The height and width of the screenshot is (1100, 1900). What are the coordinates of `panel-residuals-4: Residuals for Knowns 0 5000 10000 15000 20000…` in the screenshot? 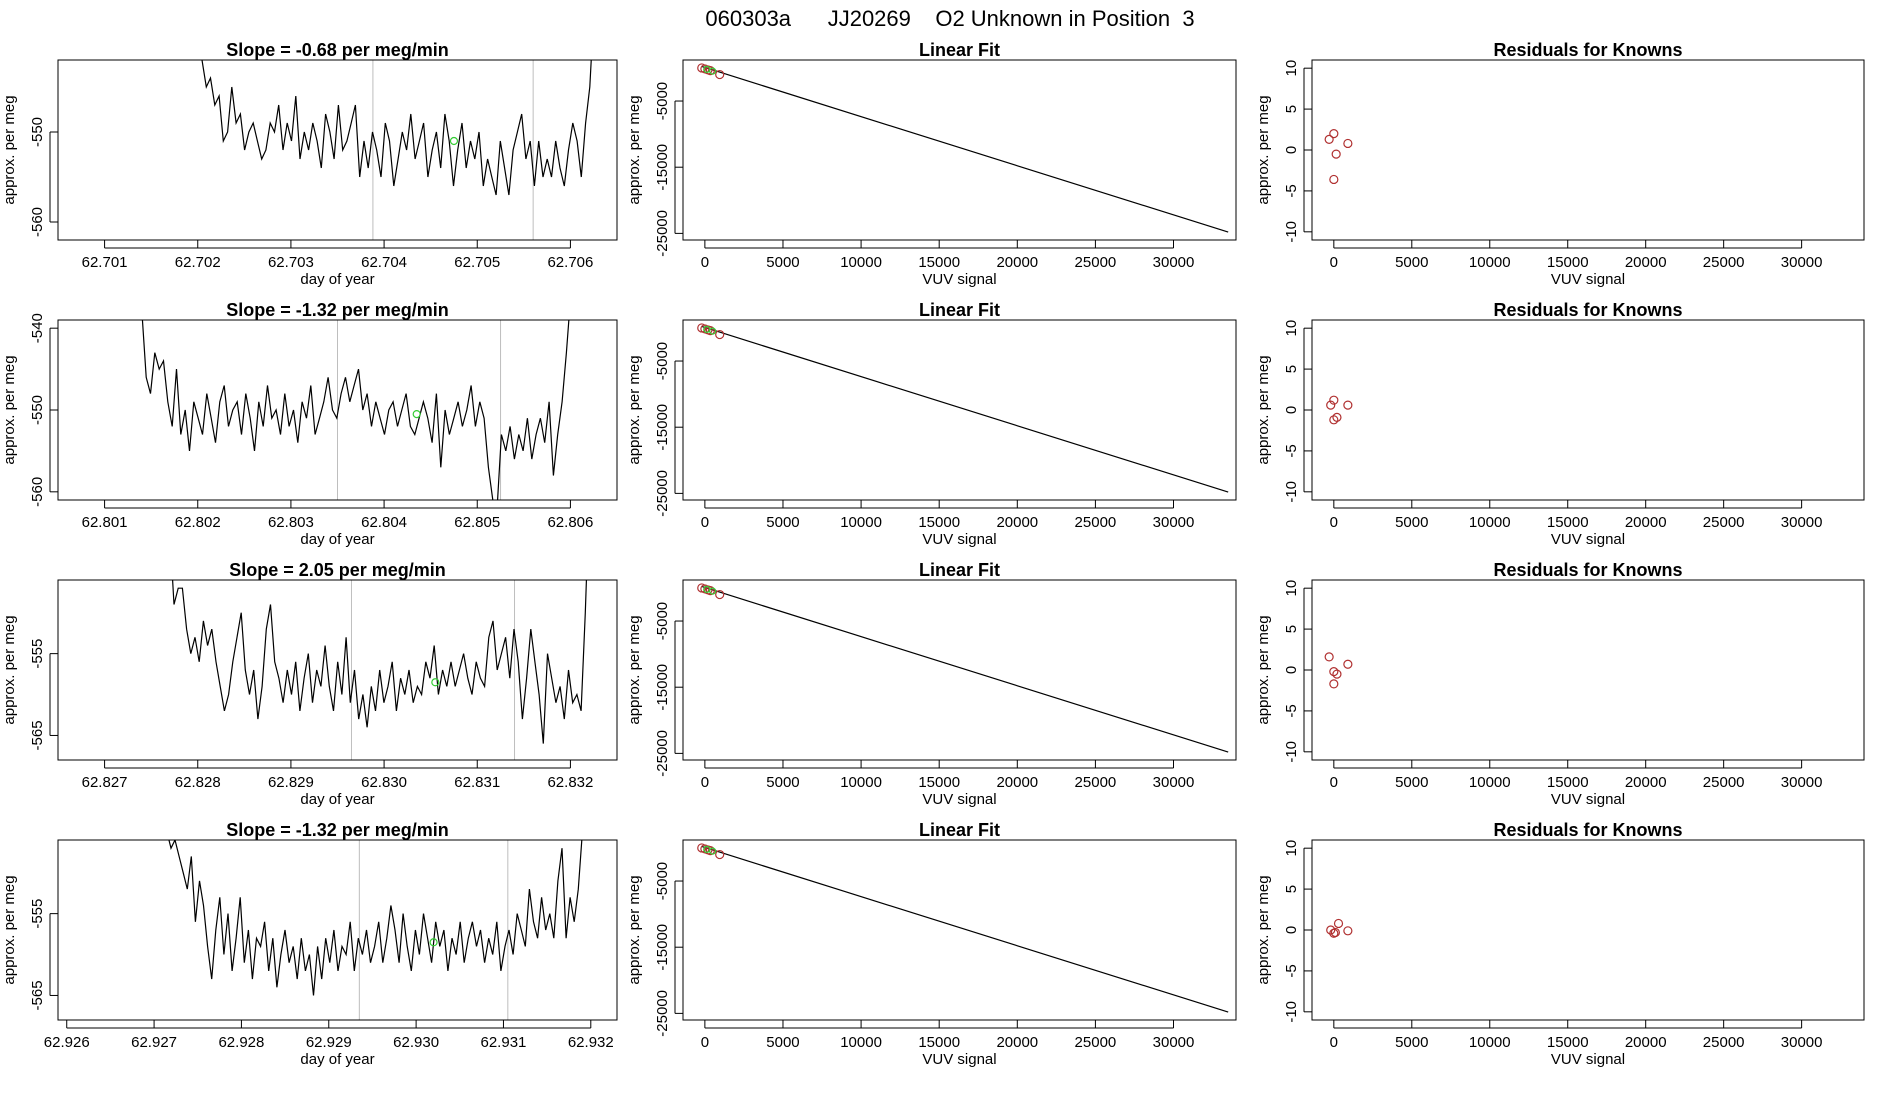 It's located at (1560, 944).